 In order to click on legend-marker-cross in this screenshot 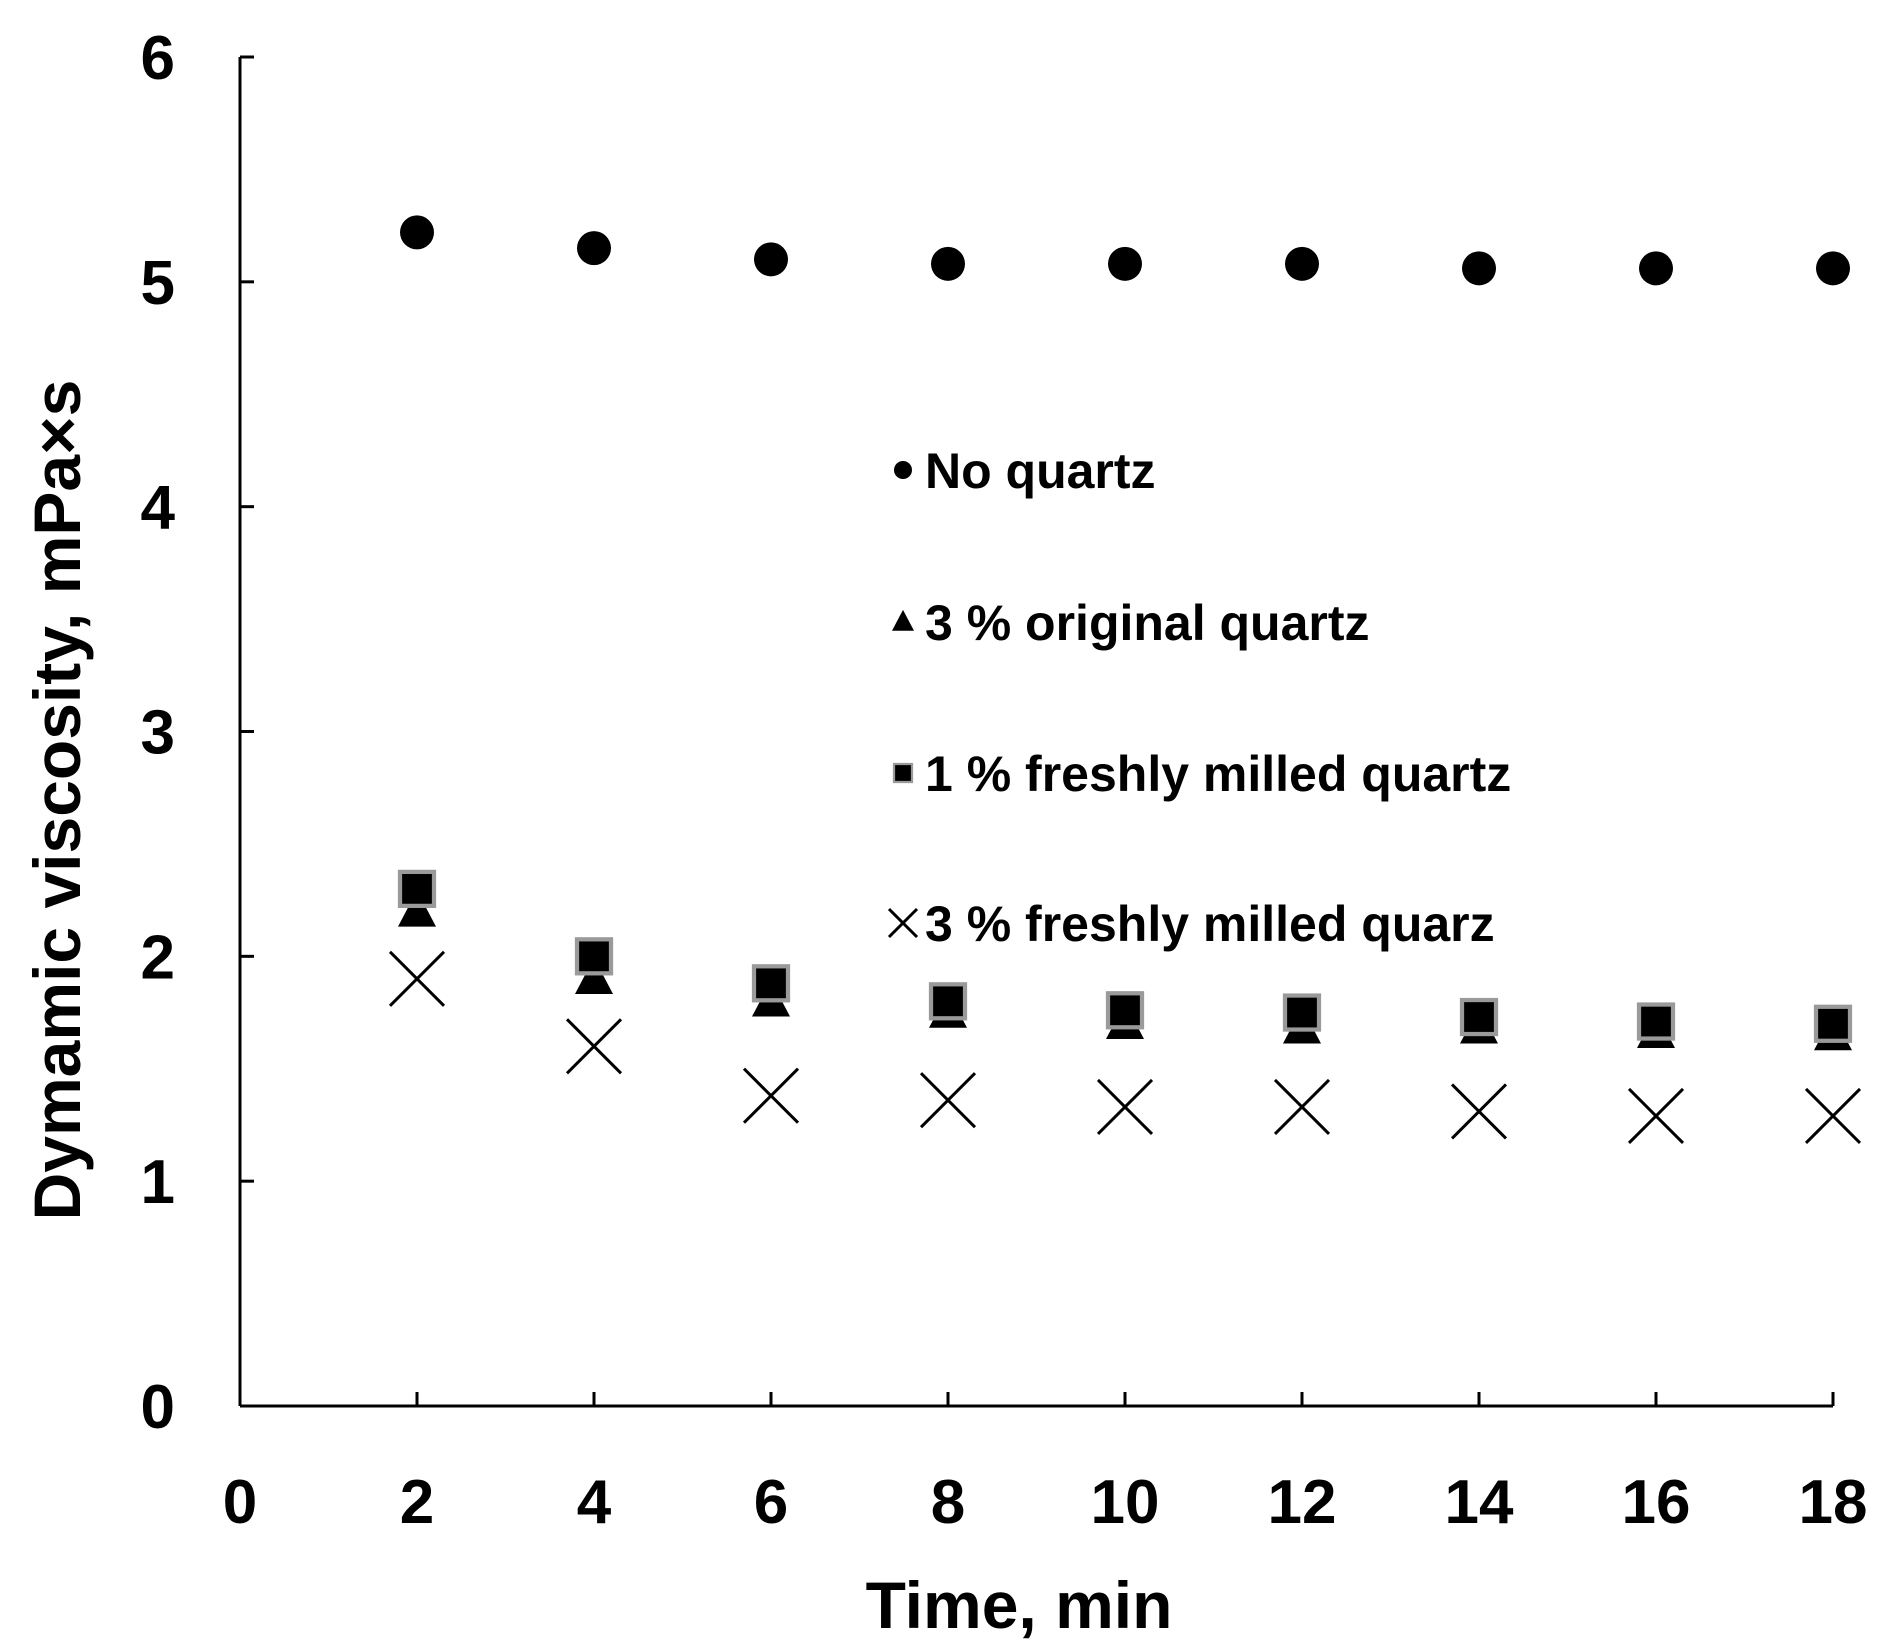, I will do `click(903, 923)`.